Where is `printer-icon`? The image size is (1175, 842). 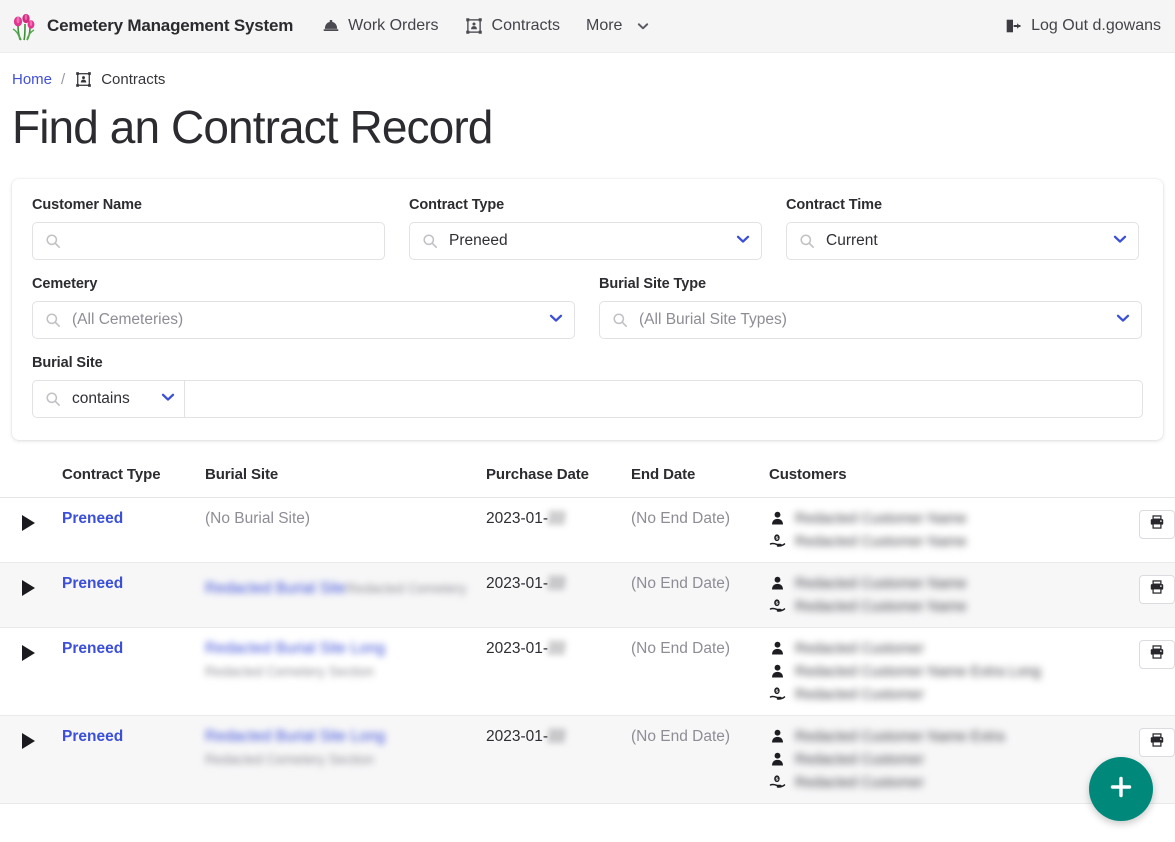 printer-icon is located at coordinates (1157, 589).